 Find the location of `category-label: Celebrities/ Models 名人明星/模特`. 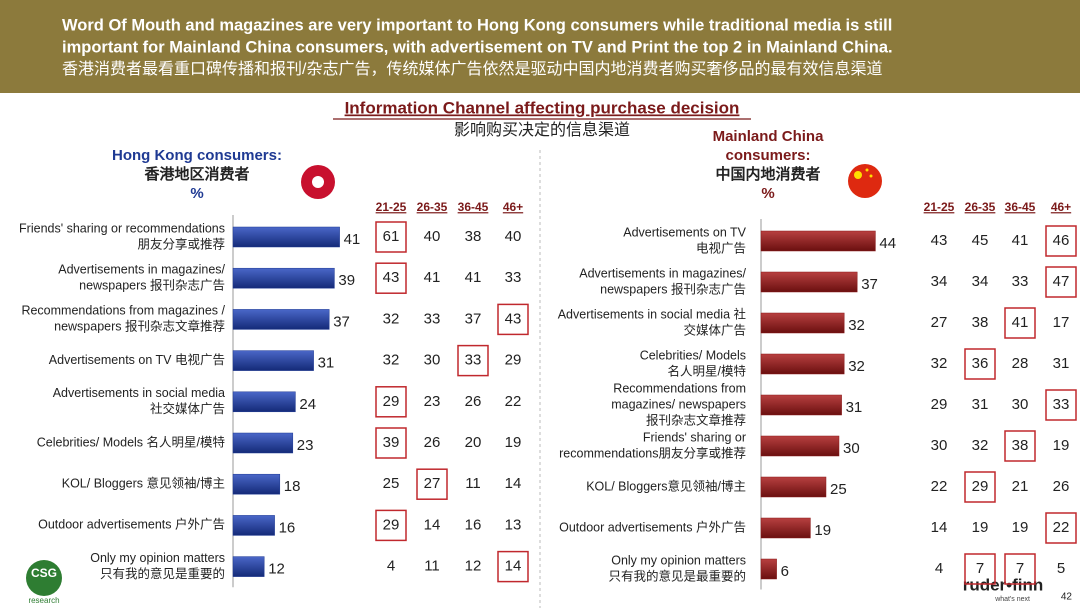

category-label: Celebrities/ Models 名人明星/模特 is located at coordinates (131, 441).